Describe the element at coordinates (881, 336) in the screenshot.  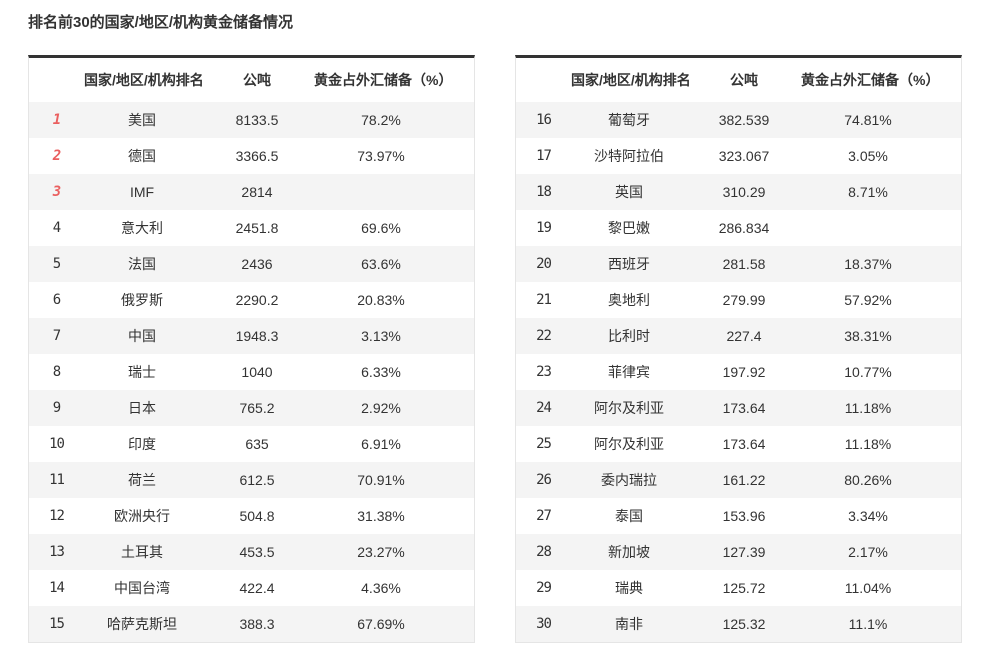
I see `percent-cell: 38.31%` at that location.